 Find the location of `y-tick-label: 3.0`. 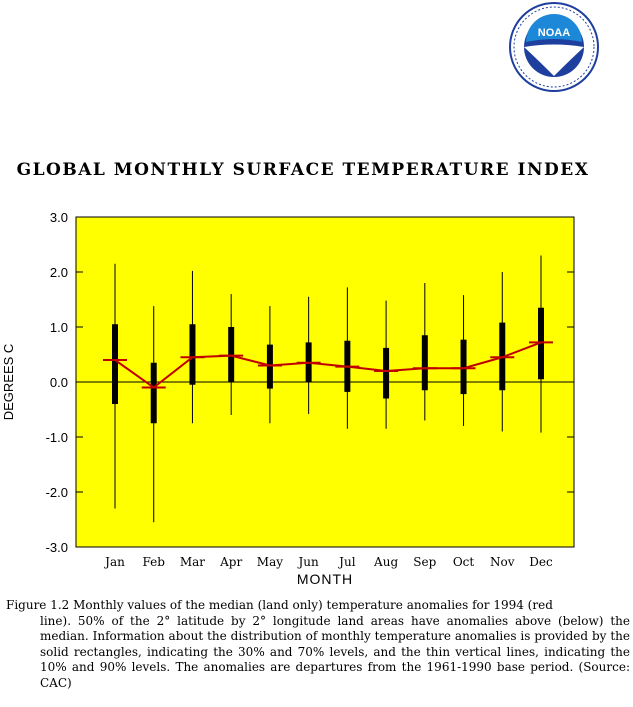

y-tick-label: 3.0 is located at coordinates (59, 217).